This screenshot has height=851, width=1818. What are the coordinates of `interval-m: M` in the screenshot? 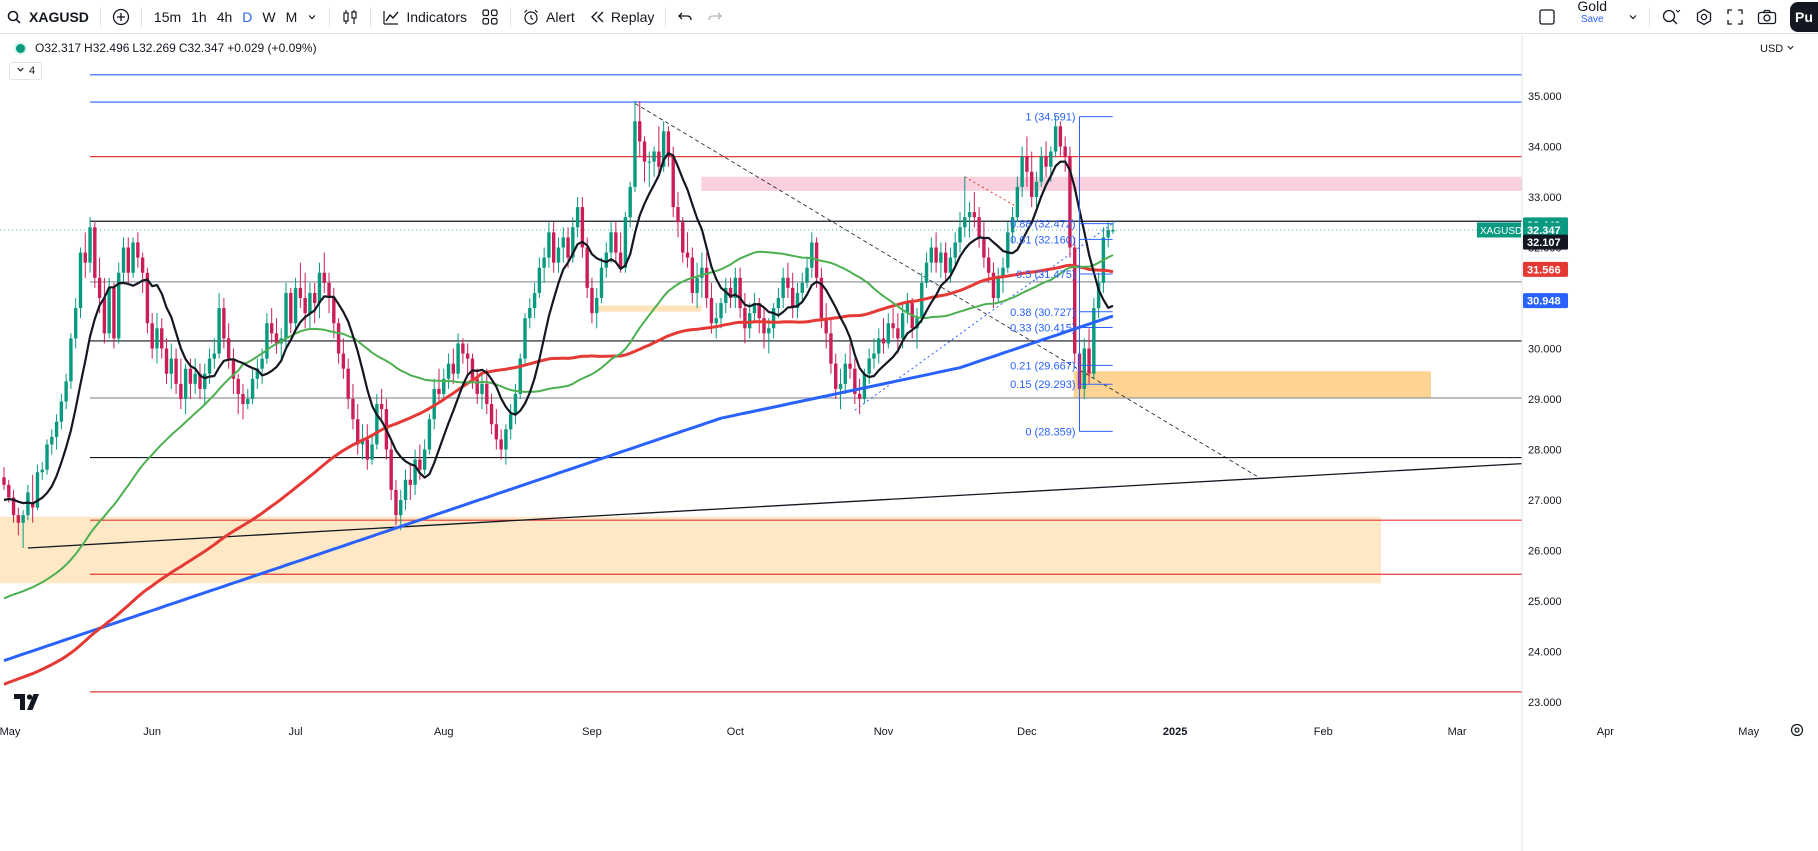 It's located at (291, 16).